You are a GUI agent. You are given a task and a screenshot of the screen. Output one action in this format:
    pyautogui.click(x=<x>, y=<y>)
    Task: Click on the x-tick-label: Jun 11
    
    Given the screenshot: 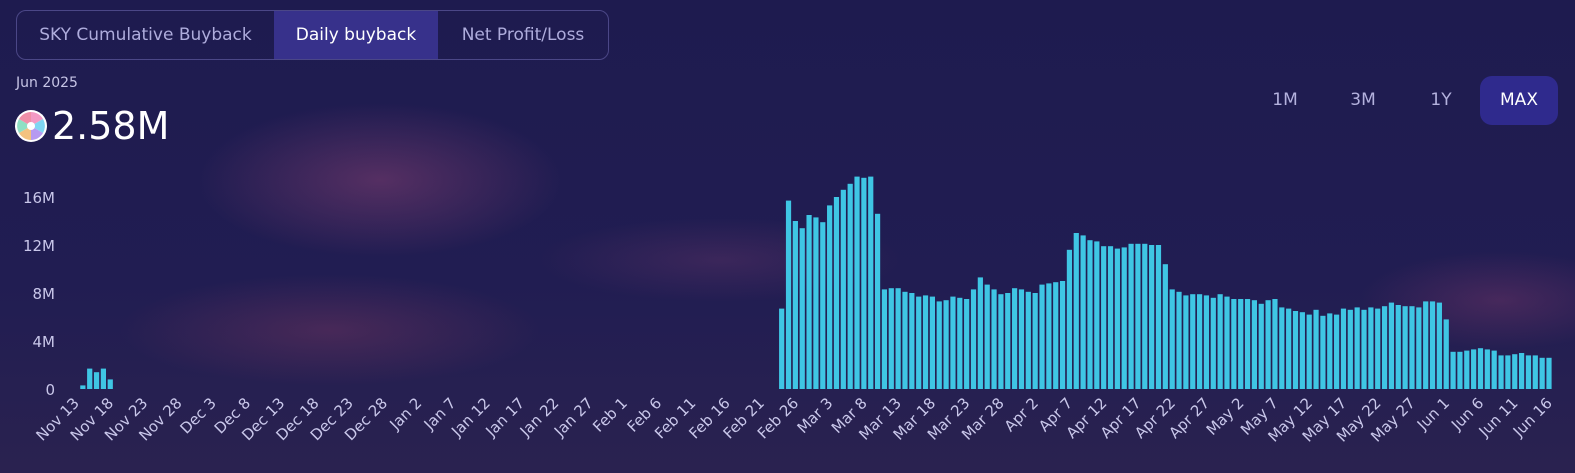 What is the action you would take?
    pyautogui.click(x=1498, y=417)
    